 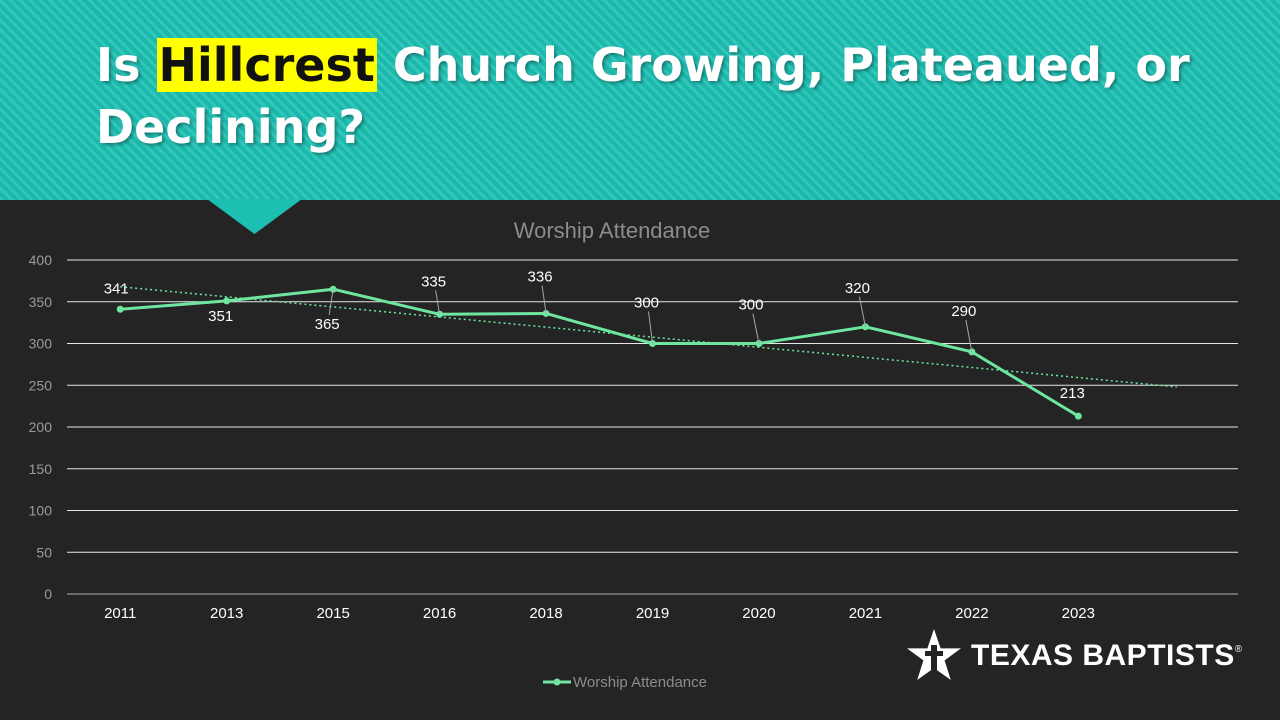 What do you see at coordinates (41, 302) in the screenshot?
I see `y-tick-label: 350` at bounding box center [41, 302].